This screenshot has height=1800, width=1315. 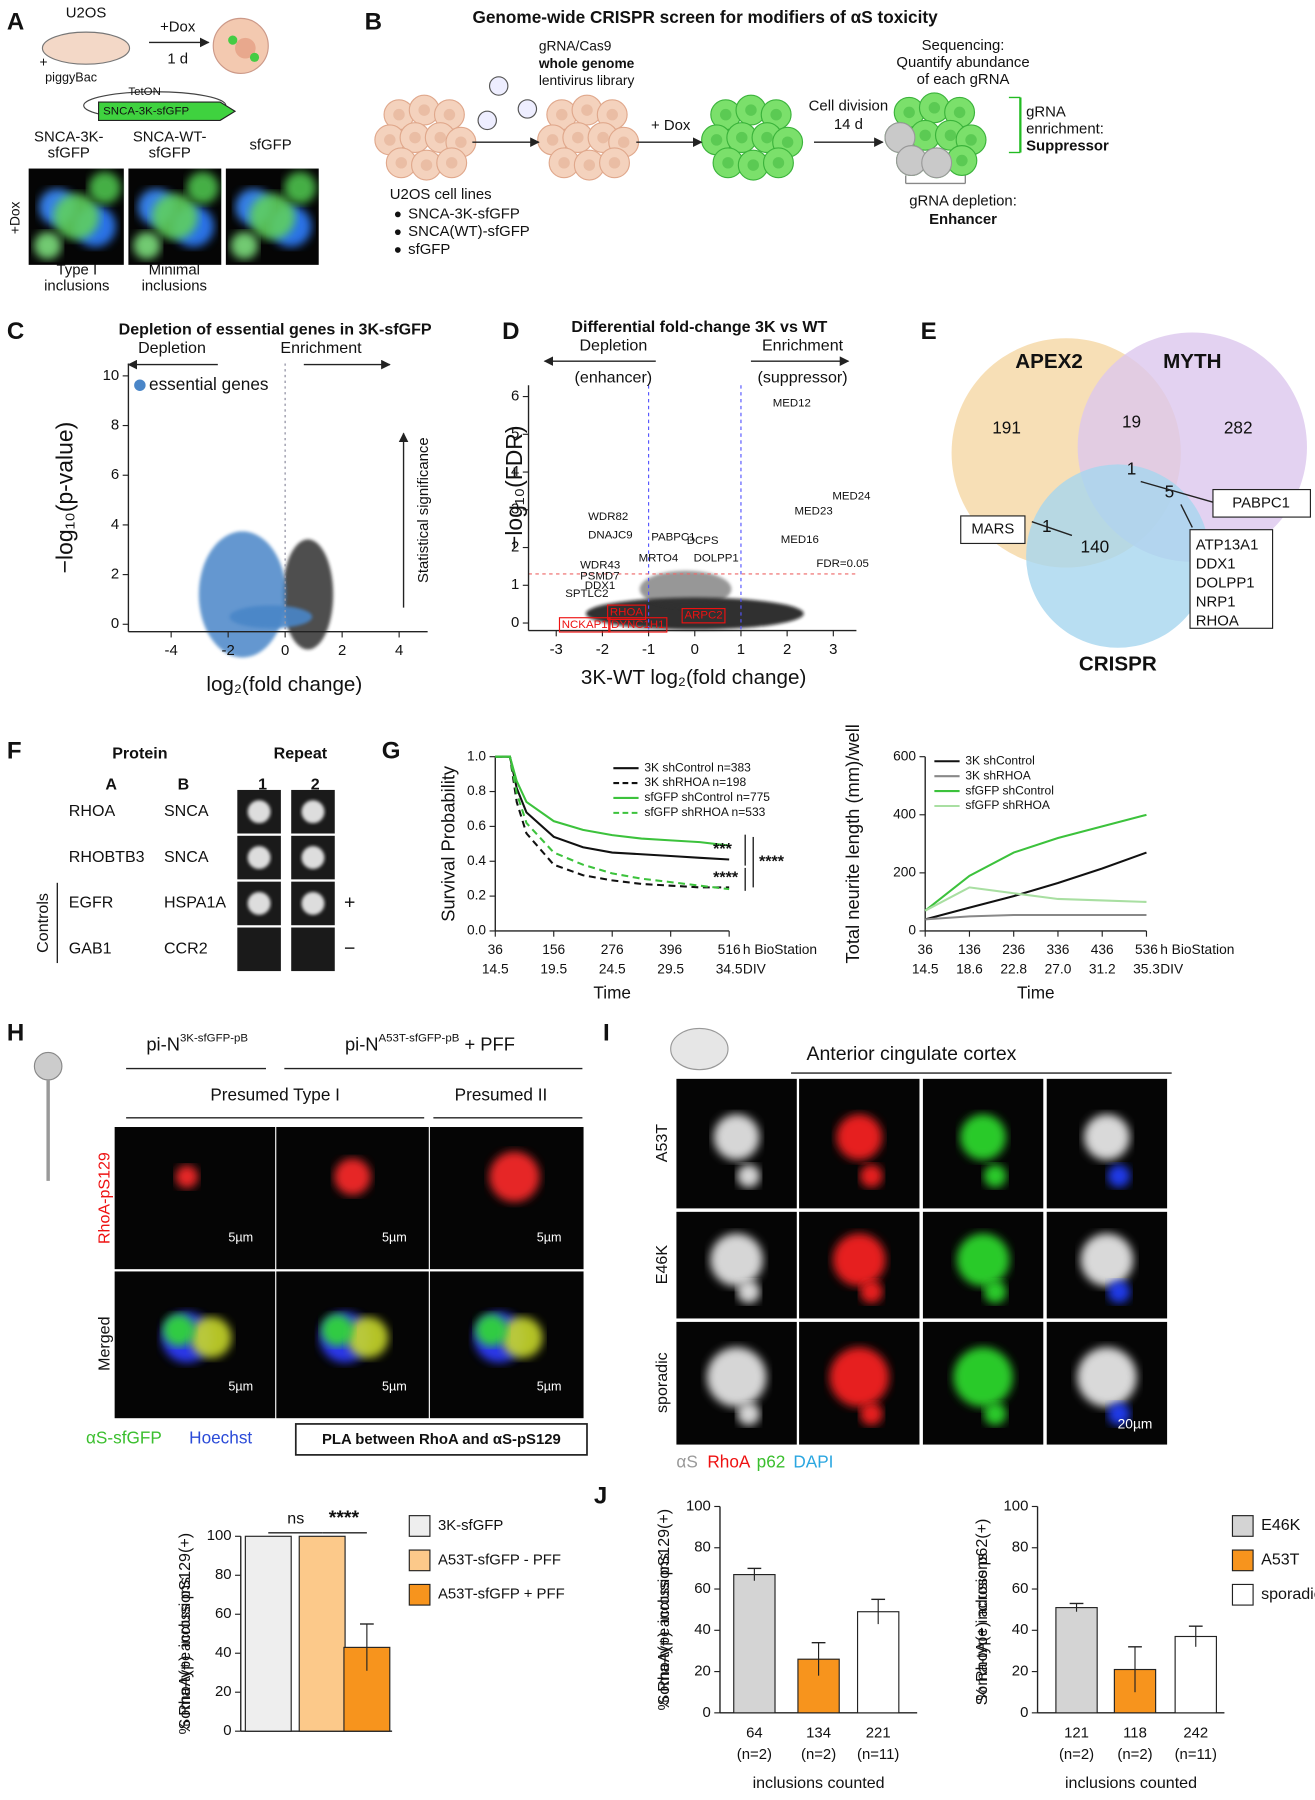 What do you see at coordinates (771, 1461) in the screenshot?
I see `legend-label: p62` at bounding box center [771, 1461].